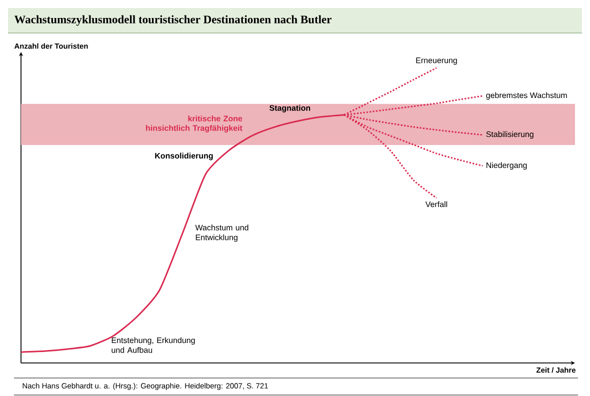 This screenshot has width=590, height=396. Describe the element at coordinates (289, 108) in the screenshot. I see `annotation: Stagnation` at that location.